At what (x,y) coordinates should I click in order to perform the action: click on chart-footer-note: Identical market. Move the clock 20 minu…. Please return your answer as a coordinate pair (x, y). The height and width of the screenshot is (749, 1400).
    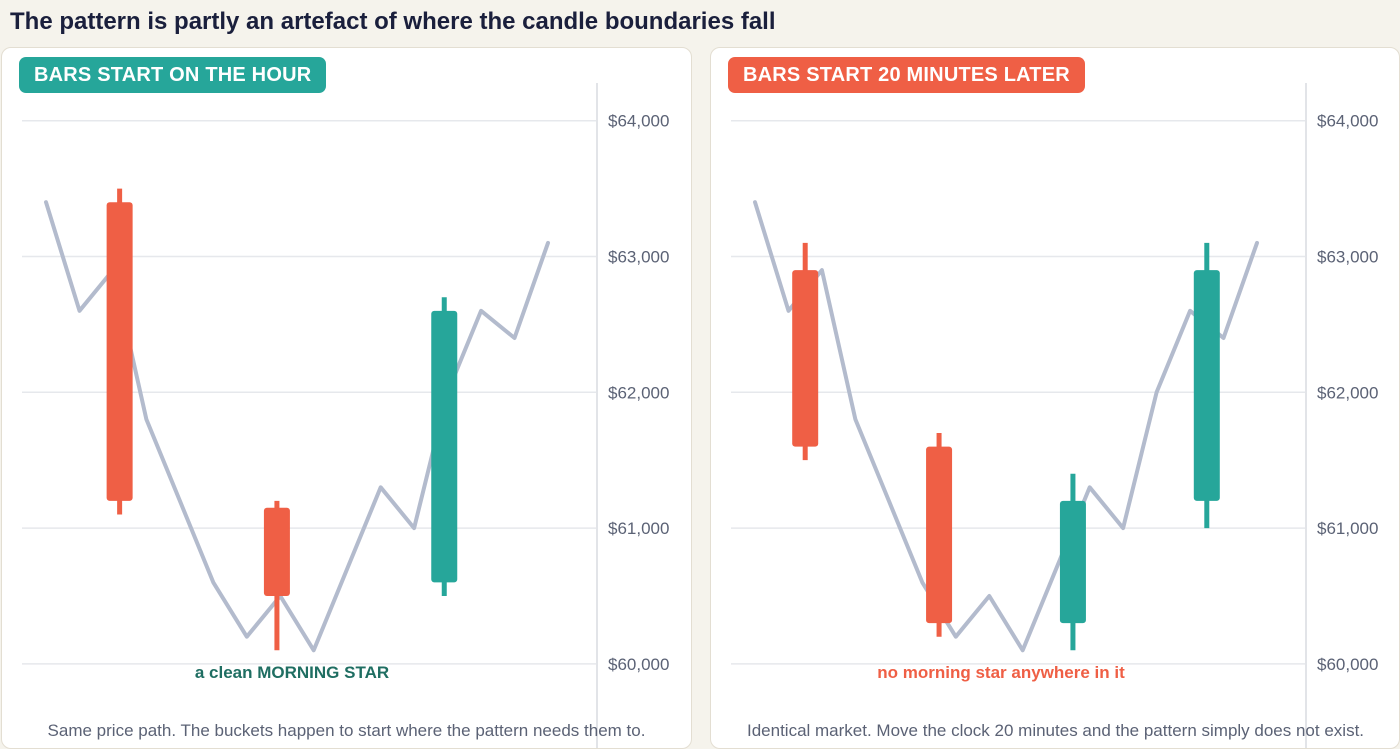
    Looking at the image, I should click on (1055, 730).